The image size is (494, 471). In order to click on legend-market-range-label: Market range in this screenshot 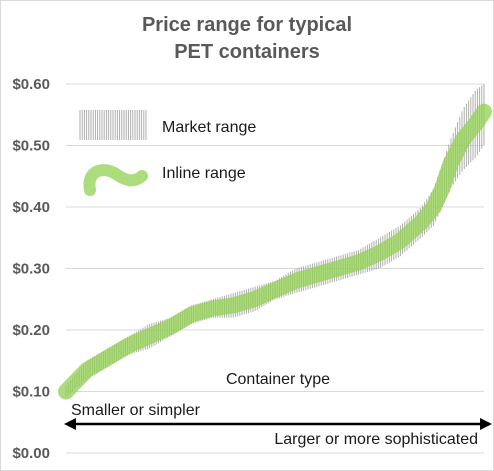, I will do `click(209, 127)`.